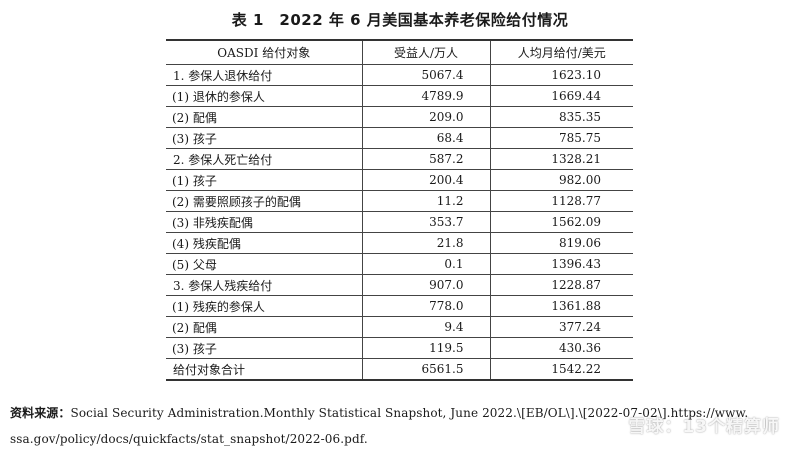  What do you see at coordinates (561, 348) in the screenshot?
I see `row-average-monthly-benefit: 430.36` at bounding box center [561, 348].